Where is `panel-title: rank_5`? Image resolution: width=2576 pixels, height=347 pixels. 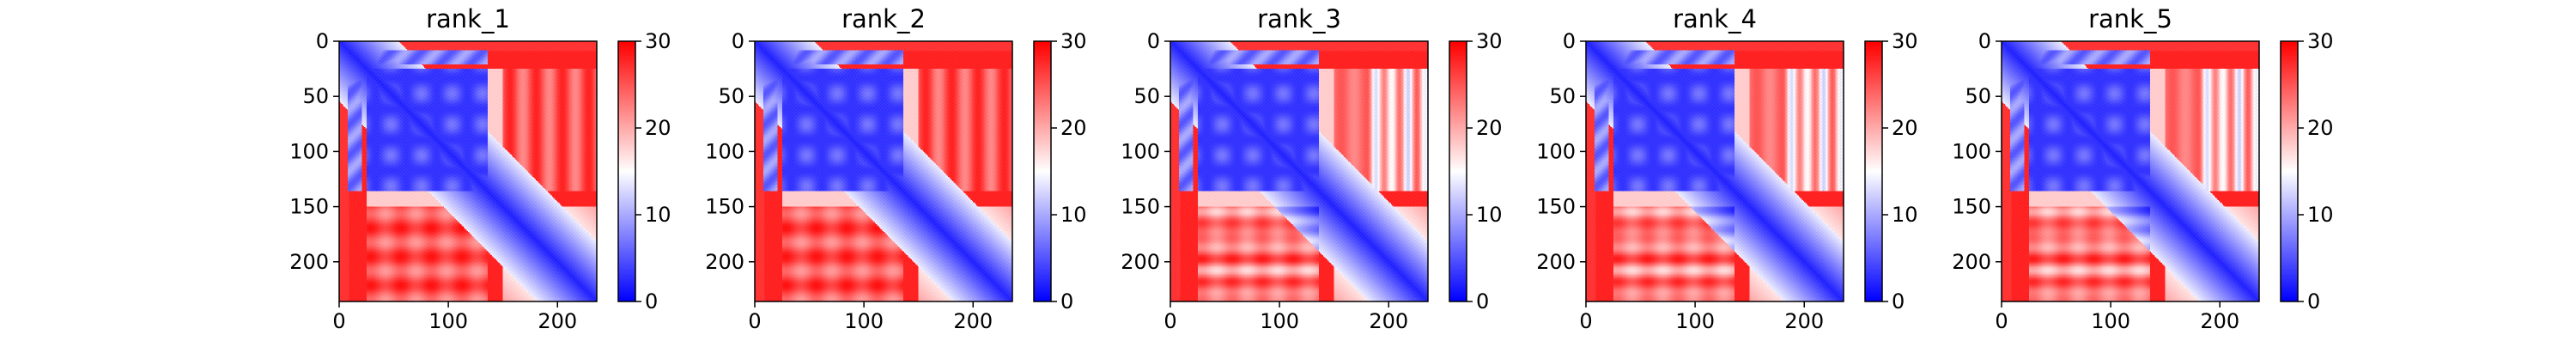 panel-title: rank_5 is located at coordinates (2130, 18).